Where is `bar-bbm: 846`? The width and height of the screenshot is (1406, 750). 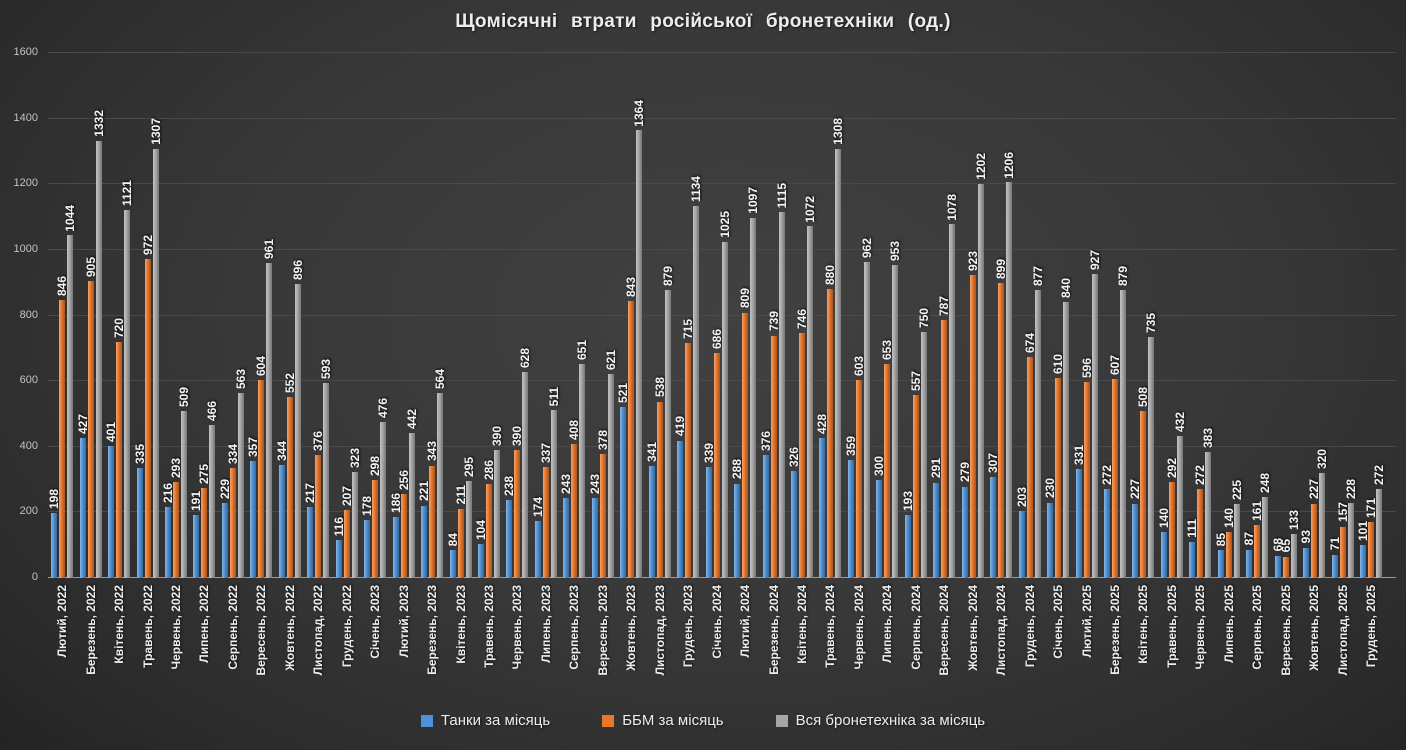 bar-bbm: 846 is located at coordinates (62, 427).